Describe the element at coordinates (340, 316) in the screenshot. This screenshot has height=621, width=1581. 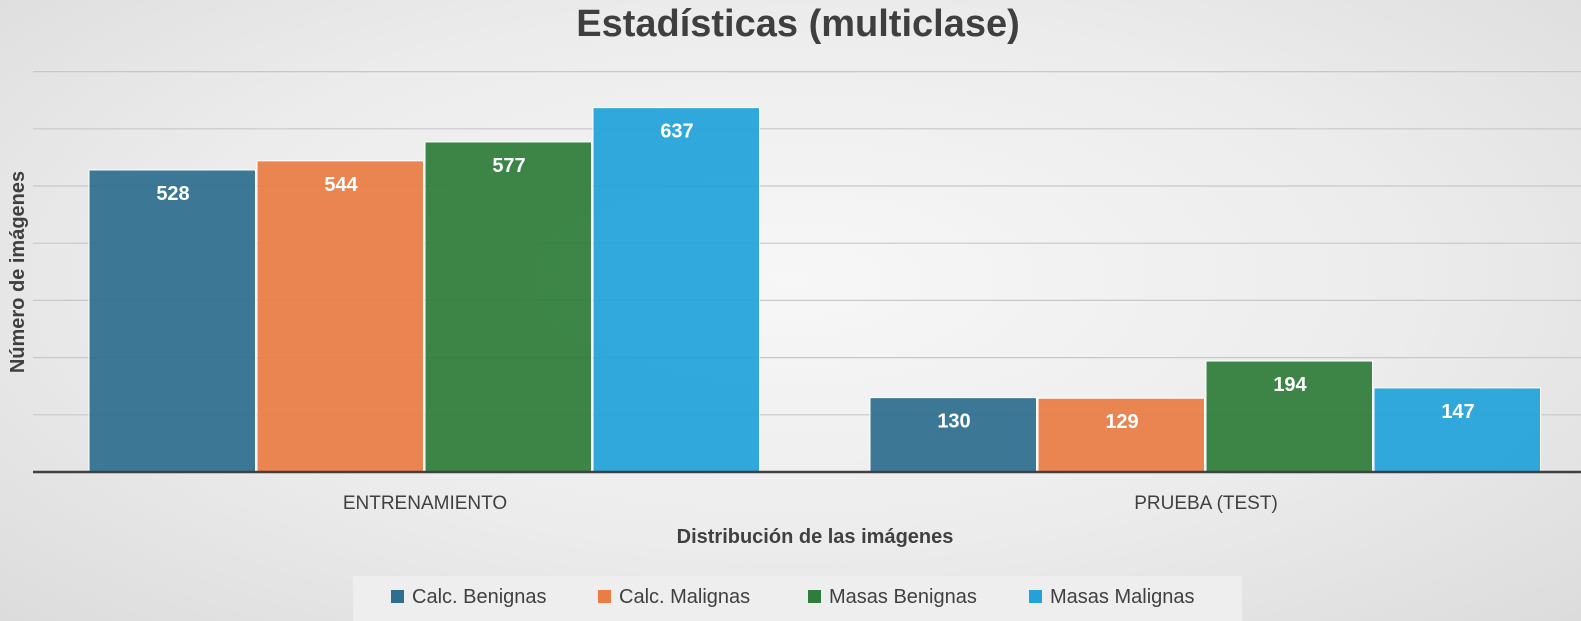
I see `bar-calc-malignas-entrenamiento` at that location.